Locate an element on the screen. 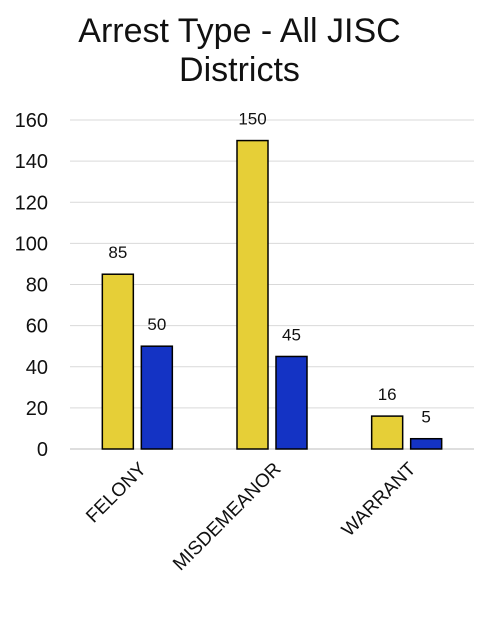 The height and width of the screenshot is (623, 479). data-label: 50 is located at coordinates (156, 324).